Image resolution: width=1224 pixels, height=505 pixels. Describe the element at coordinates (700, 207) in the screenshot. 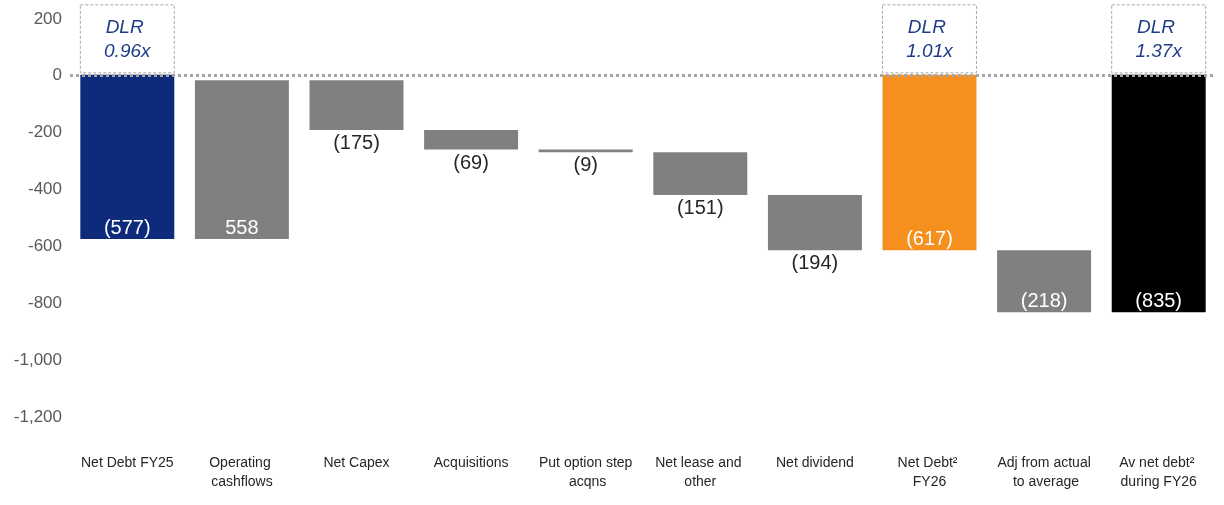

I see `data-label: (151)` at that location.